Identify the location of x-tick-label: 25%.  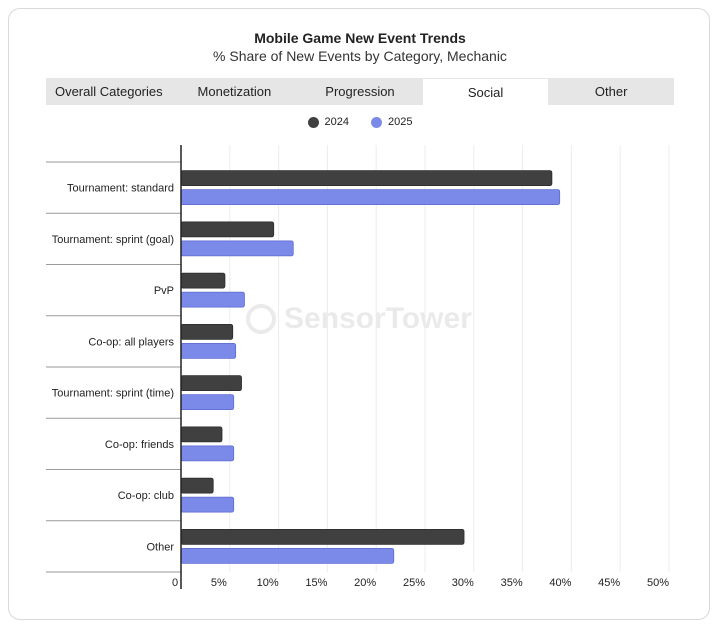
(414, 583).